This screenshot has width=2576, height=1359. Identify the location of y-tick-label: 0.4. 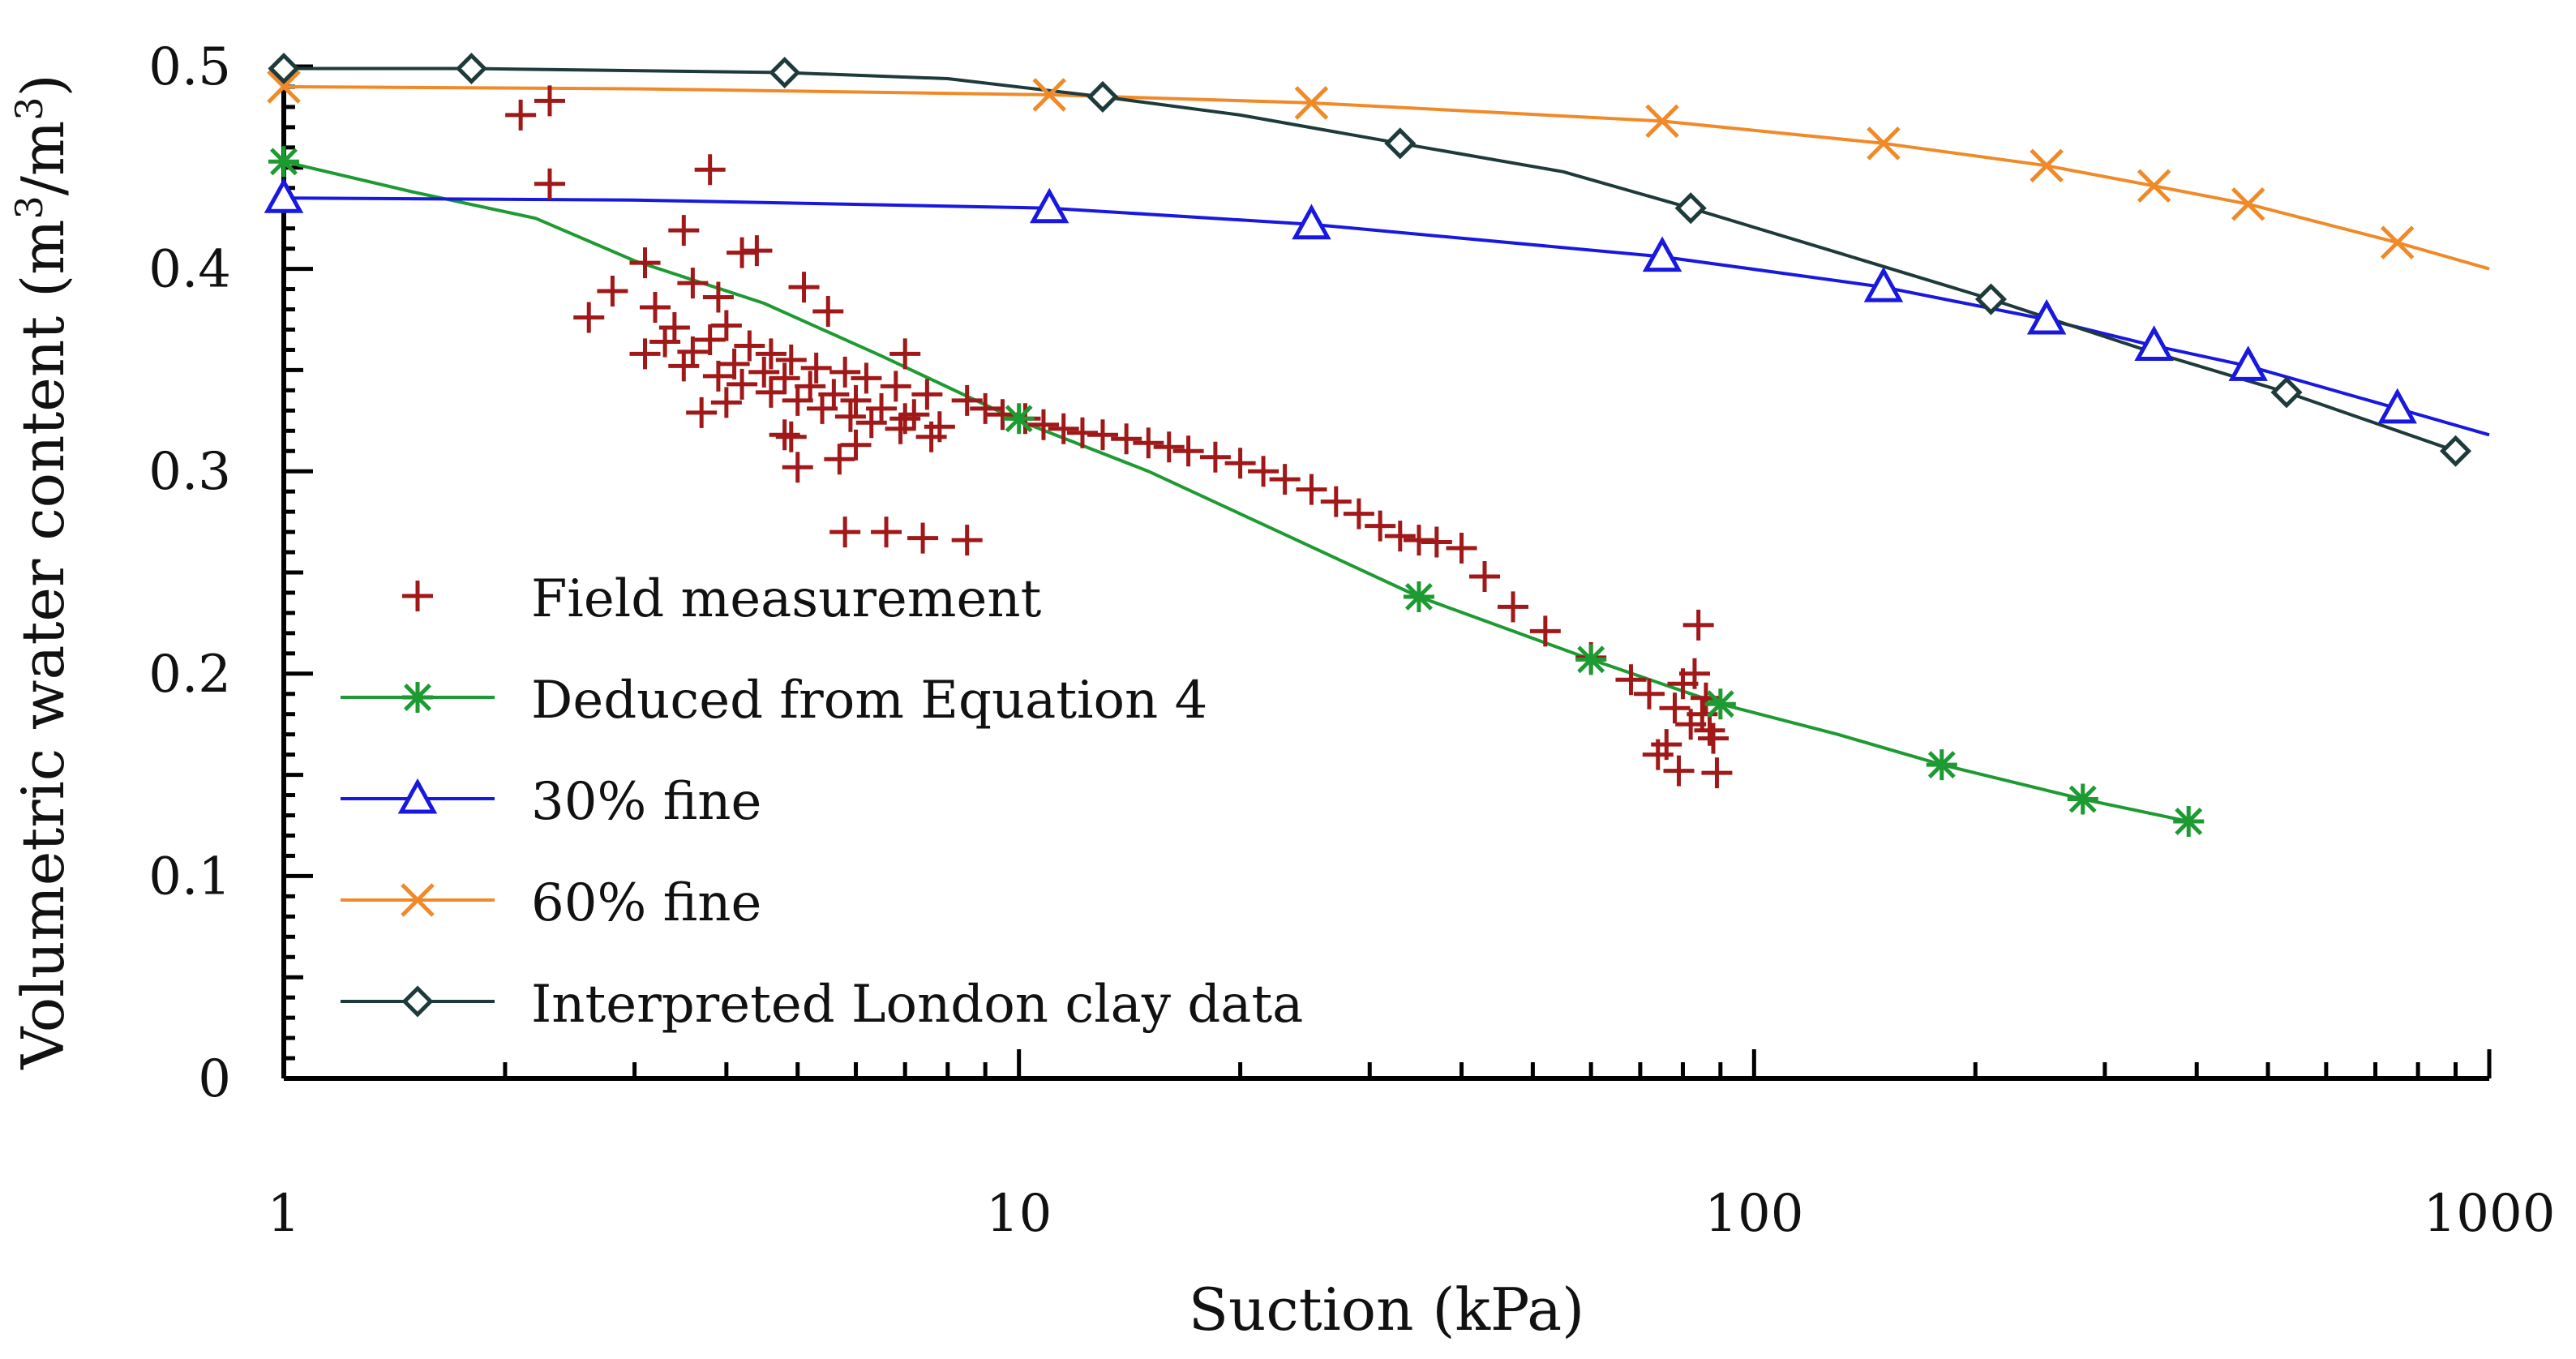
(189, 270).